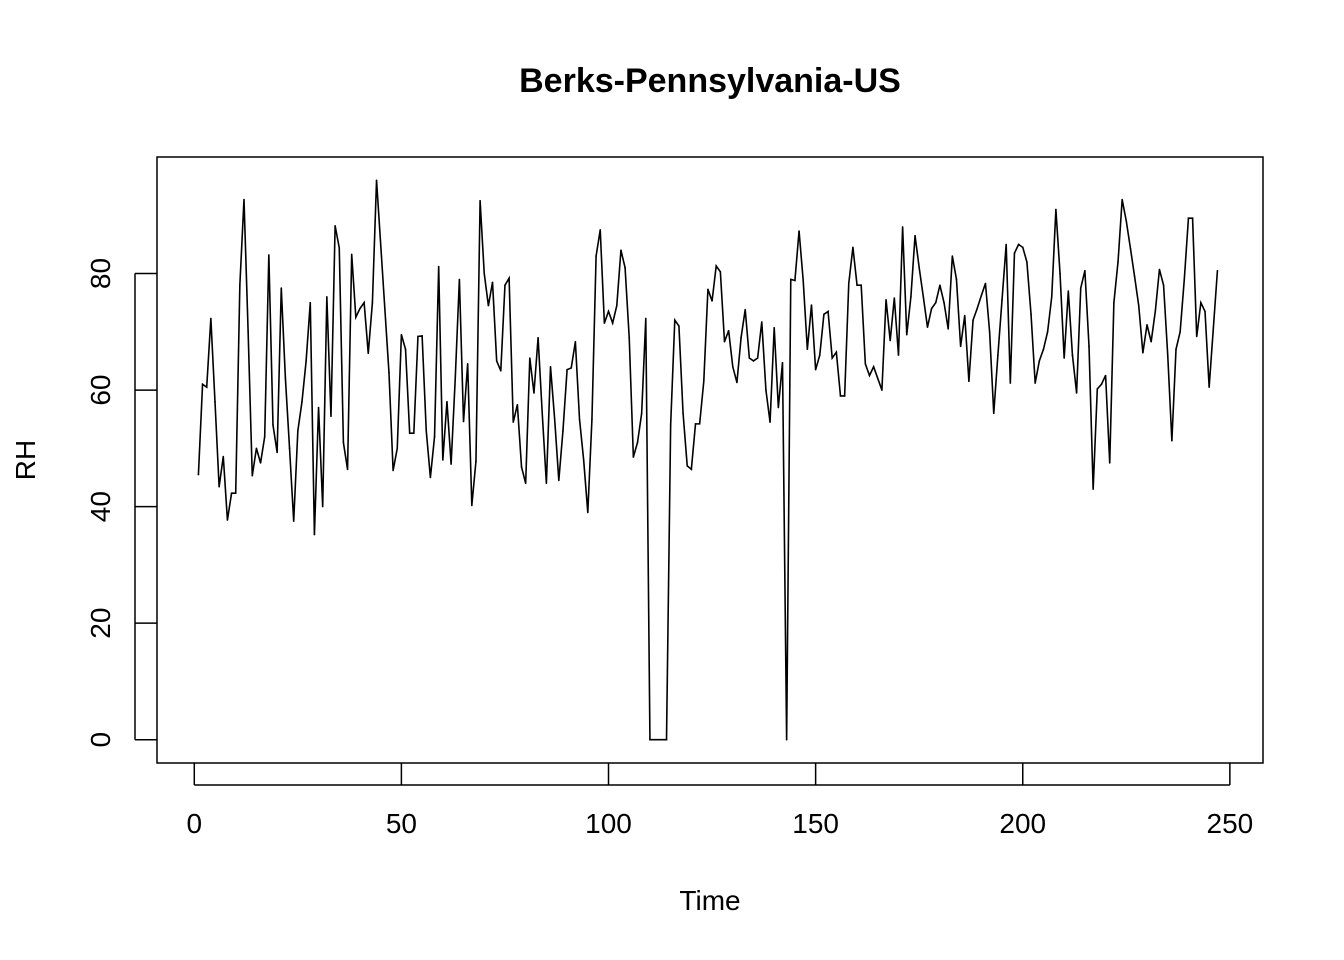 The width and height of the screenshot is (1344, 960). What do you see at coordinates (100, 506) in the screenshot?
I see `y-tick-label: 40` at bounding box center [100, 506].